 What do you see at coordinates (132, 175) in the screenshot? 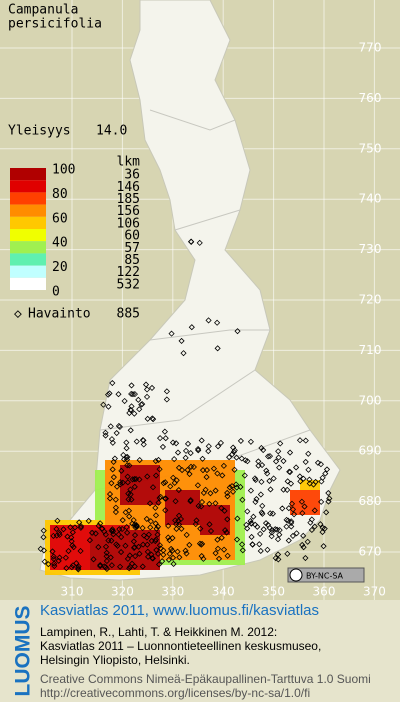
I see `legend-count: 36` at bounding box center [132, 175].